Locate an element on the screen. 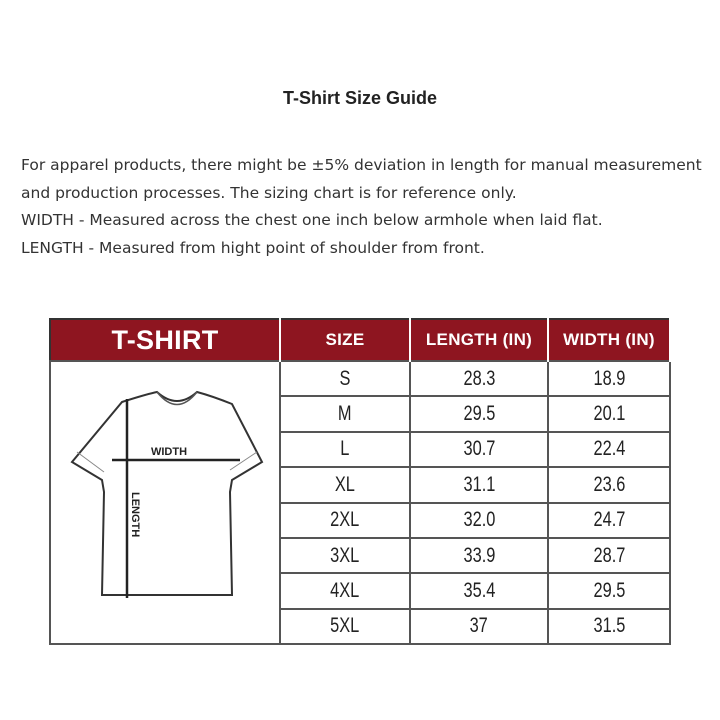 The image size is (720, 720). table-header-row: T-SHIRT SIZE LENGTH (IN) WIDTH (IN) is located at coordinates (360, 340).